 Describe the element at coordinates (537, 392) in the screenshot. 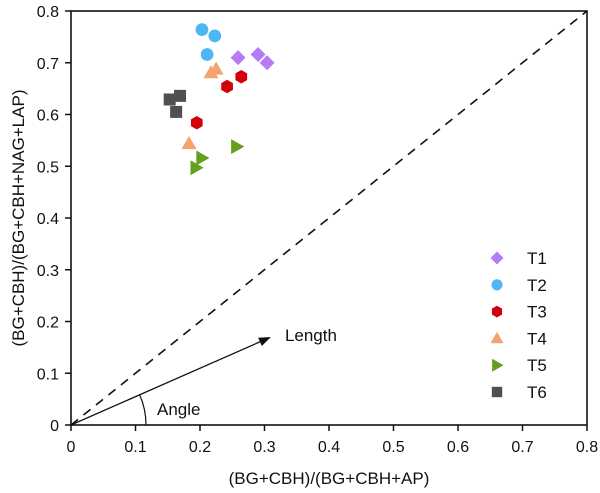

I see `legend-label: T6` at that location.